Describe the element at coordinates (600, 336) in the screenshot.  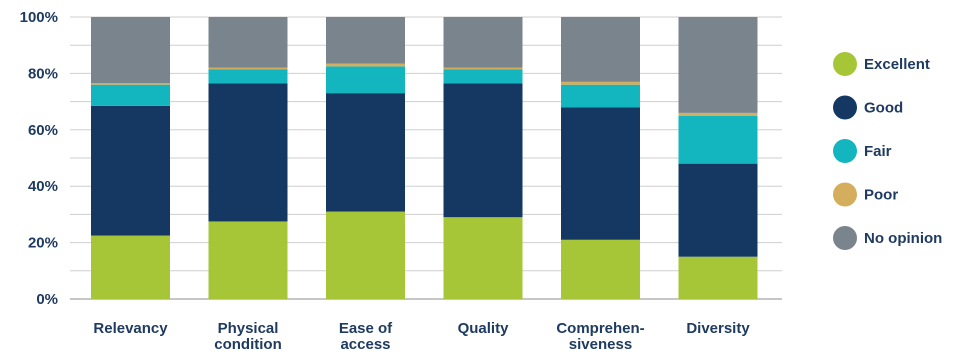
I see `x-tick-label: Comprehen-siveness` at that location.